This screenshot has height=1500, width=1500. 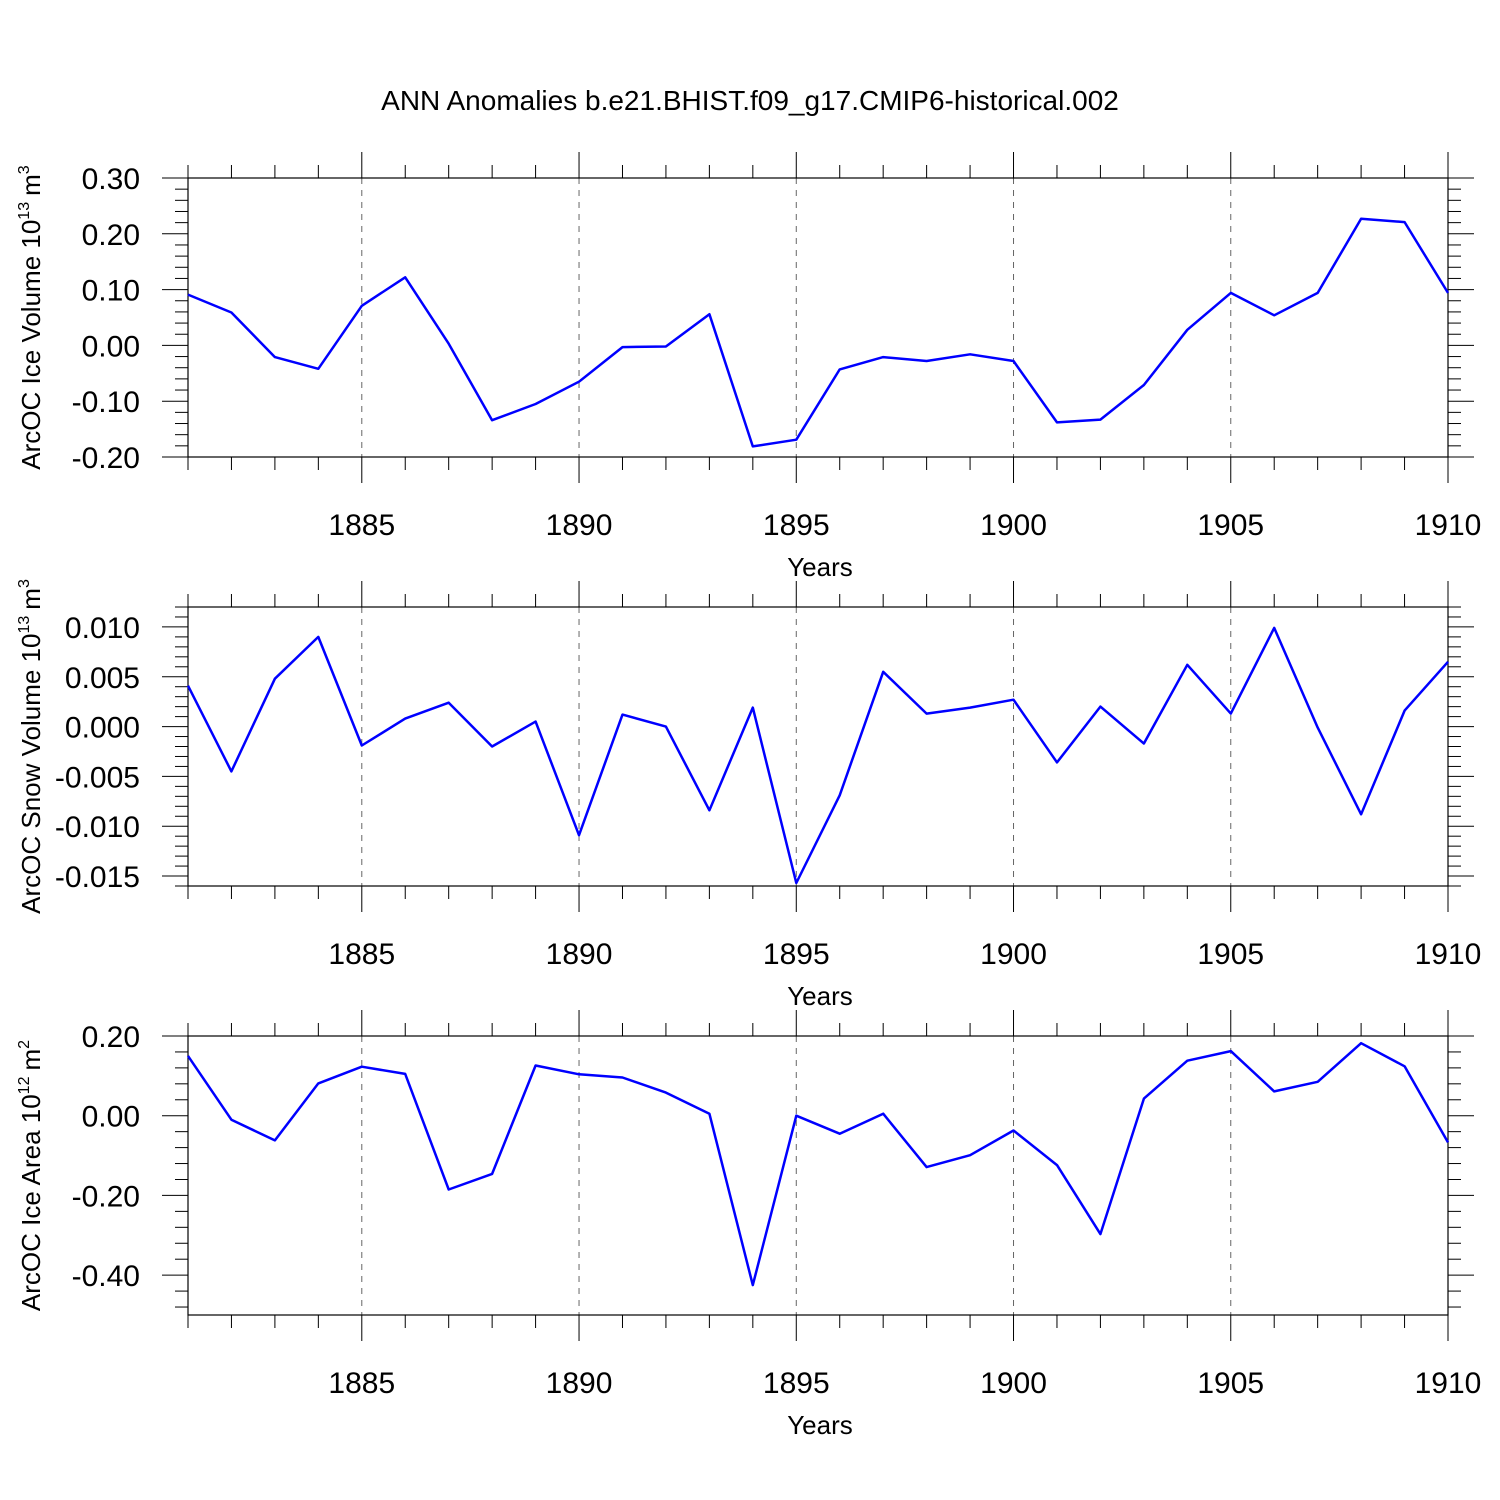 I want to click on y-tick-label: -0.010, so click(x=97, y=827).